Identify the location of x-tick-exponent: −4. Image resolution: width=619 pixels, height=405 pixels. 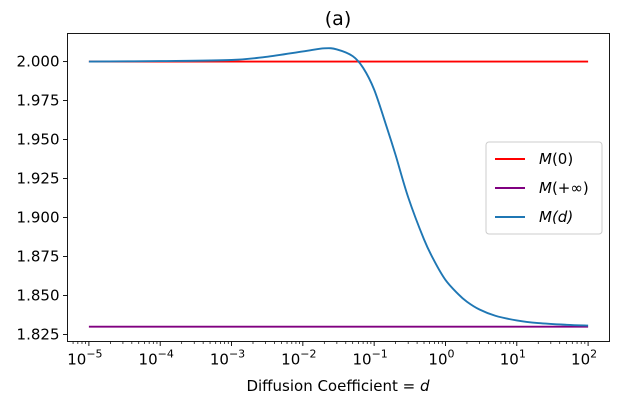
(166, 354).